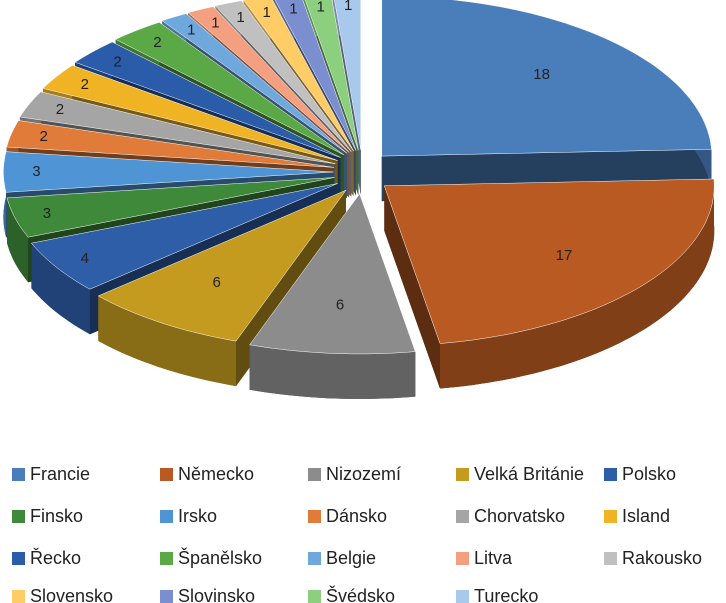  What do you see at coordinates (85, 258) in the screenshot?
I see `data-label: 4` at bounding box center [85, 258].